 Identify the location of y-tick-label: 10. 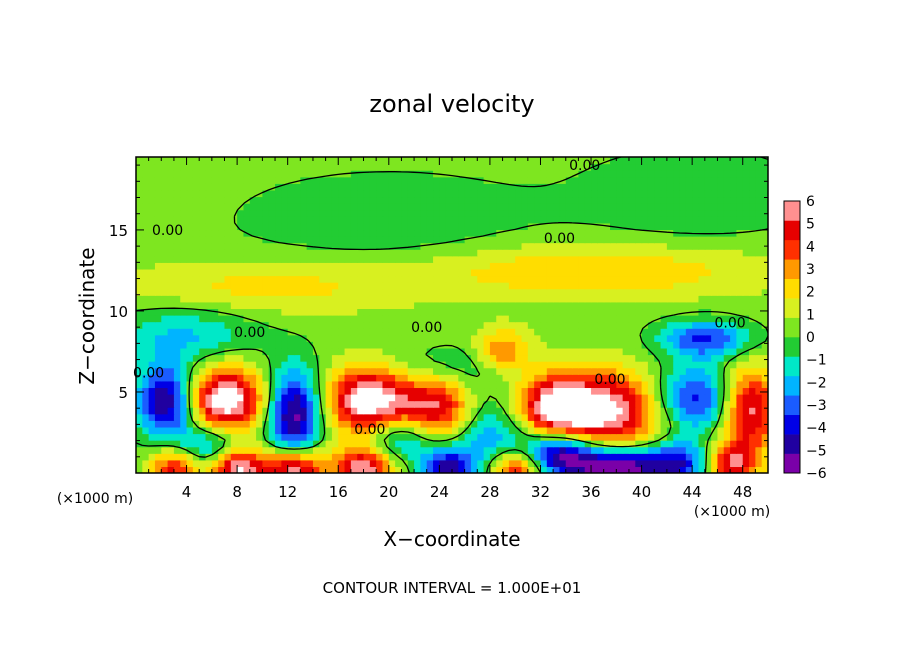
(118, 312).